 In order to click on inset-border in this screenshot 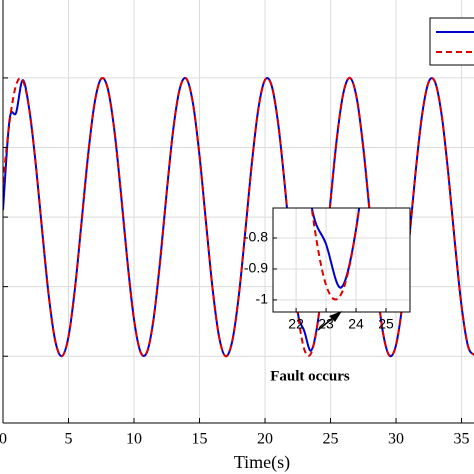, I will do `click(341, 260)`.